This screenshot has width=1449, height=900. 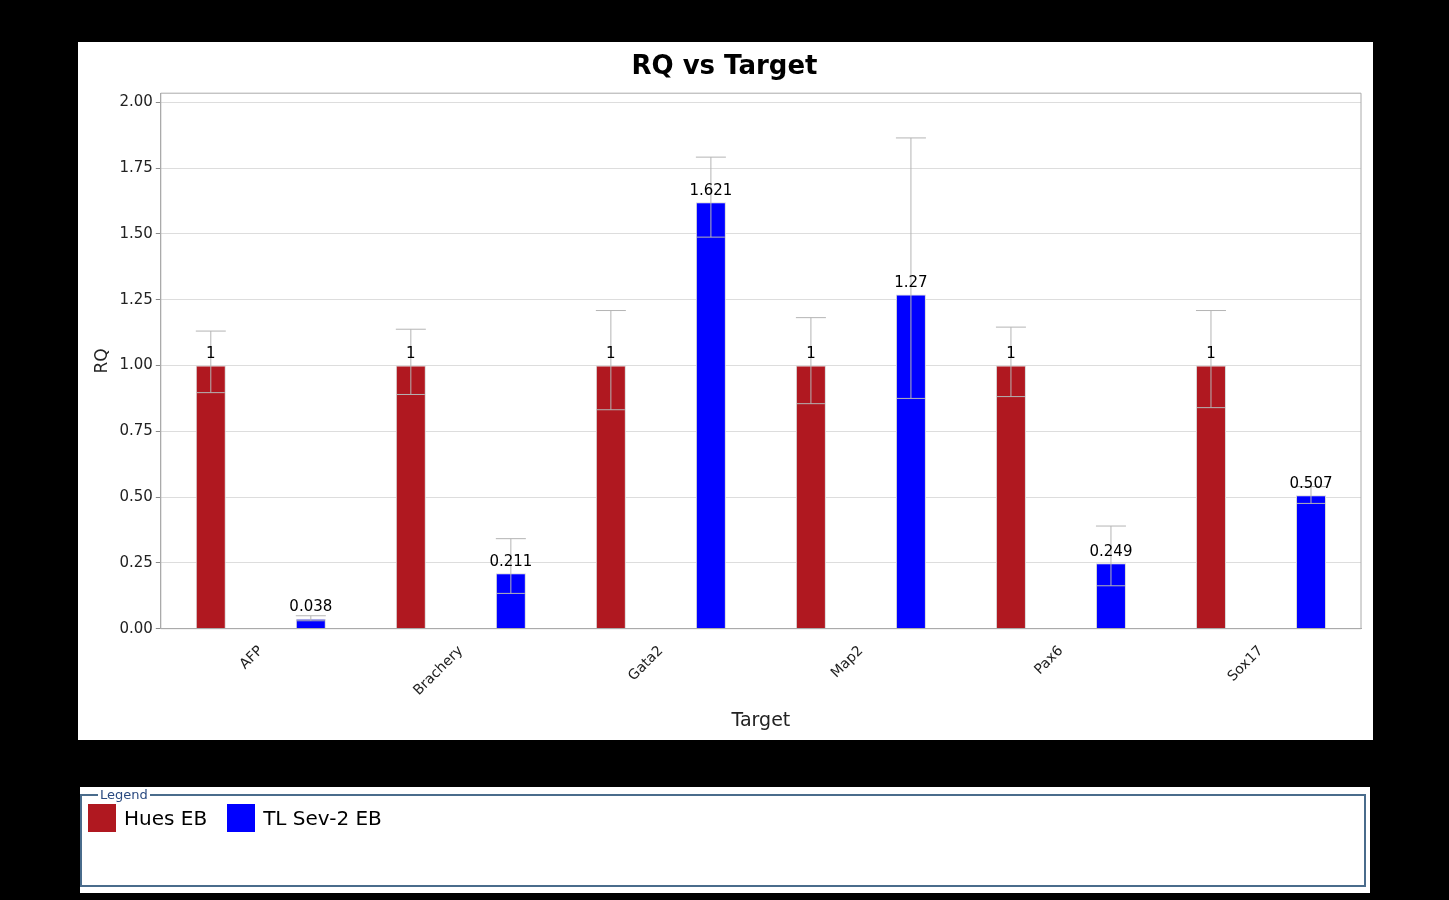 I want to click on data-label: 0.507, so click(x=1311, y=482).